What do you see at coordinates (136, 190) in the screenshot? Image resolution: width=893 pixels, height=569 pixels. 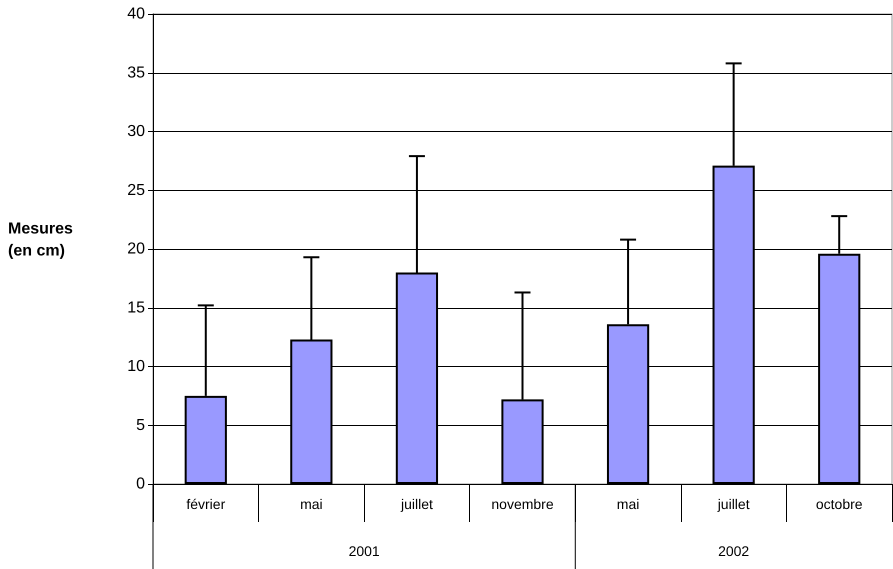 I see `y-tick-label: 25` at bounding box center [136, 190].